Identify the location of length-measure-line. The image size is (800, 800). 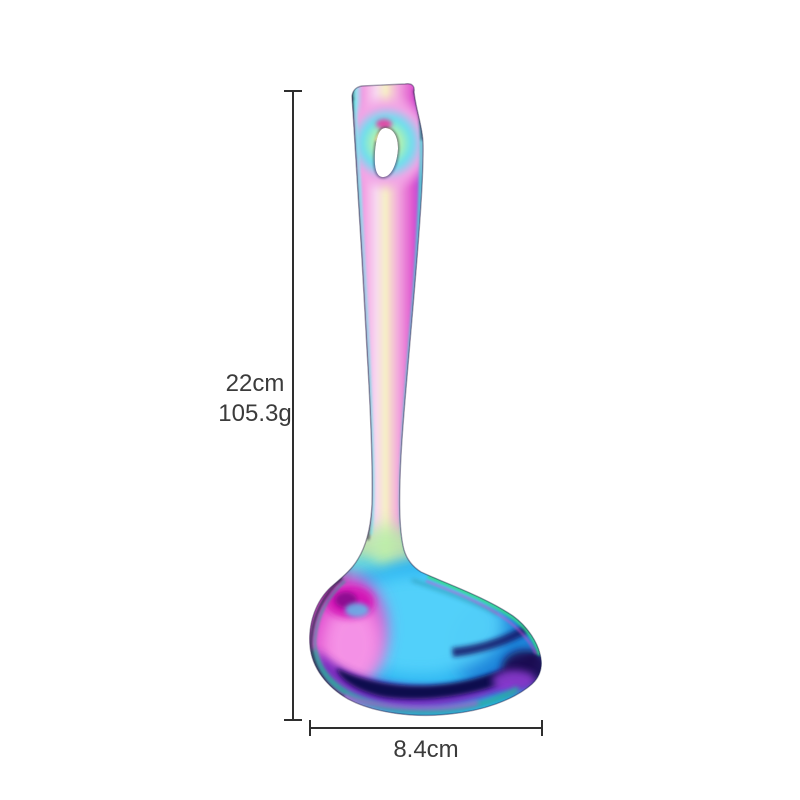
(293, 405).